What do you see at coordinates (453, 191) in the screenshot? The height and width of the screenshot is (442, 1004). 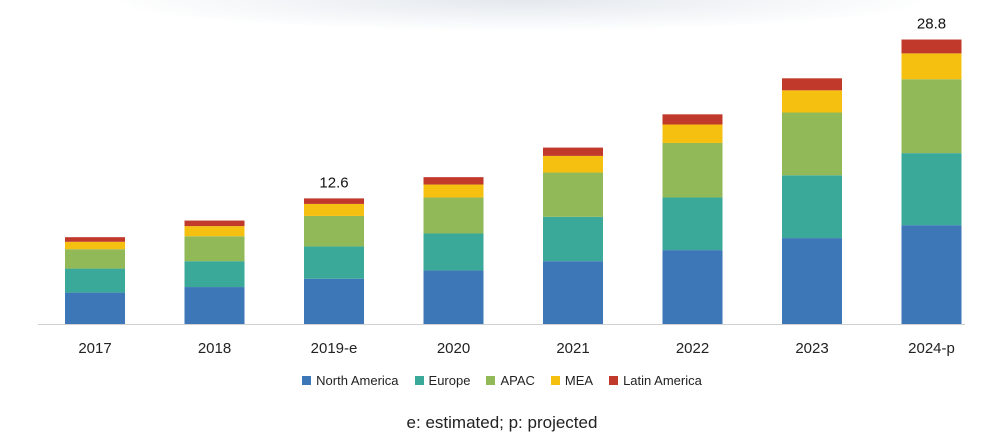 I see `bar-2020-mea` at bounding box center [453, 191].